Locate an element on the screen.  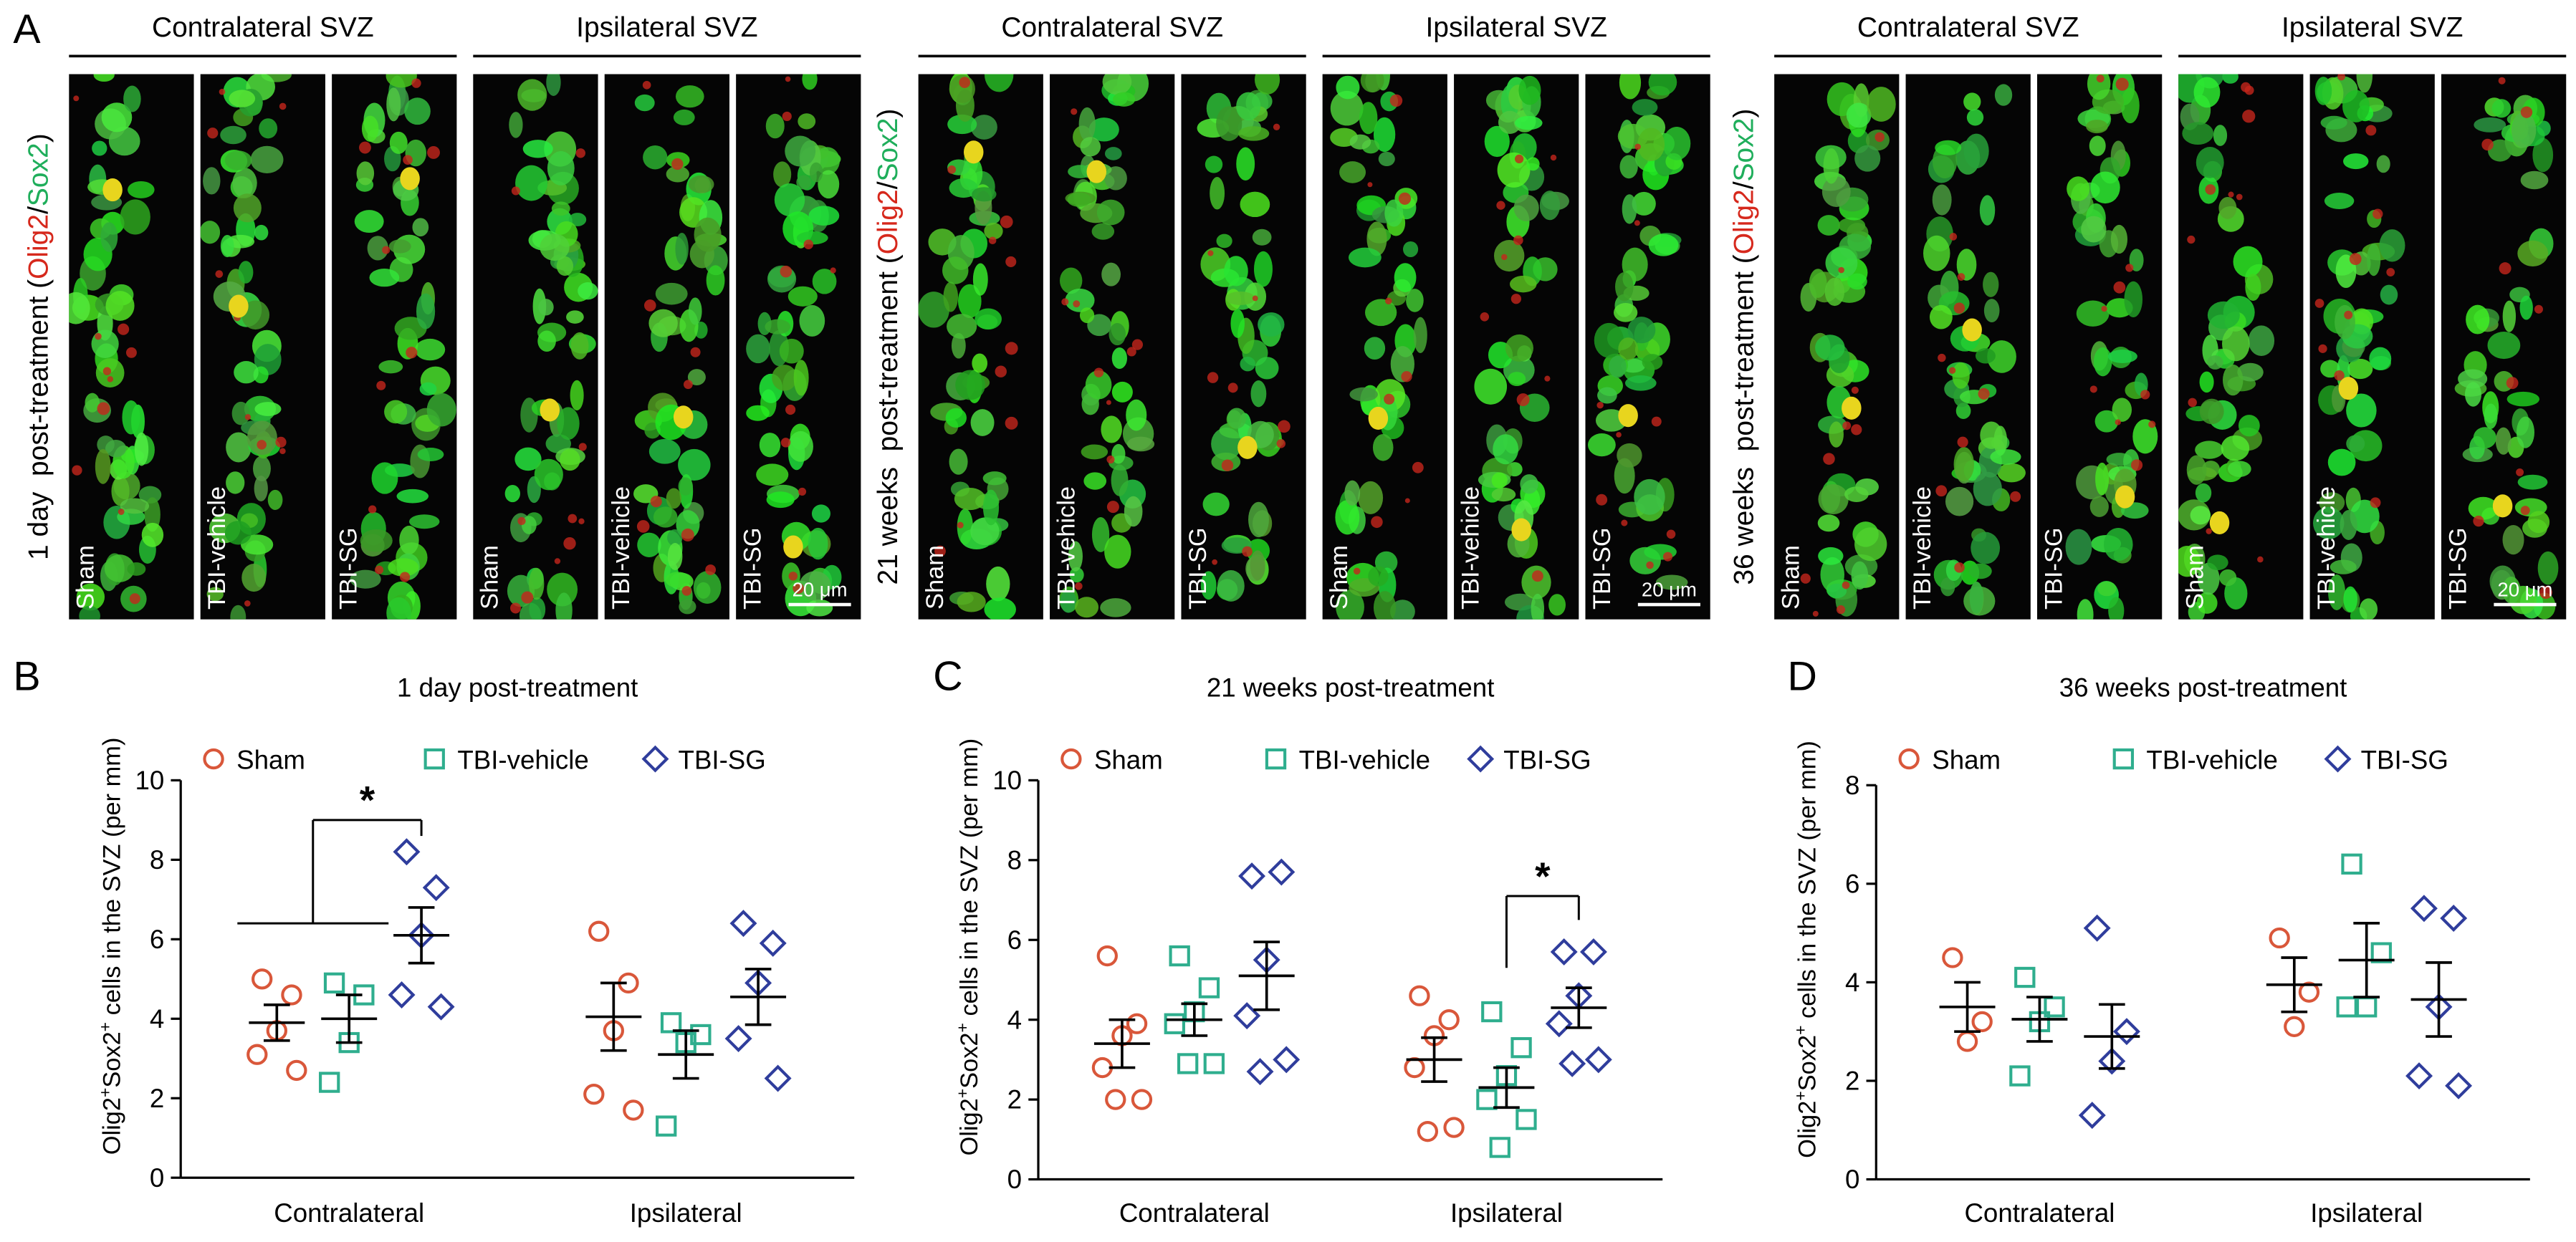
significance: * is located at coordinates (368, 800).